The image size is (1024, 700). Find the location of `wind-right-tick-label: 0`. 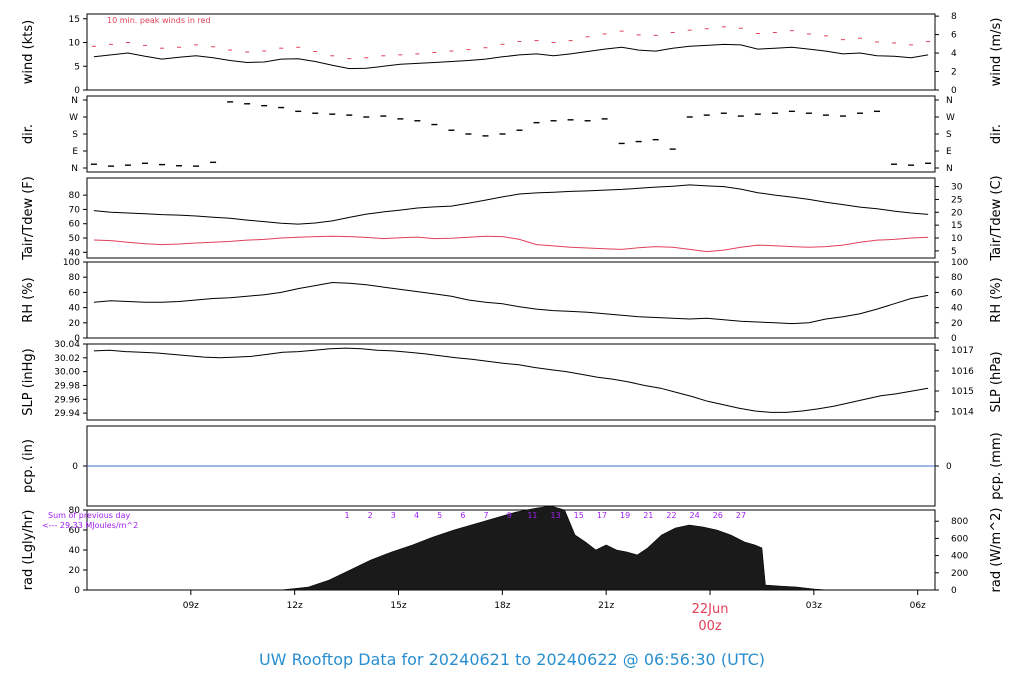

wind-right-tick-label: 0 is located at coordinates (954, 91).